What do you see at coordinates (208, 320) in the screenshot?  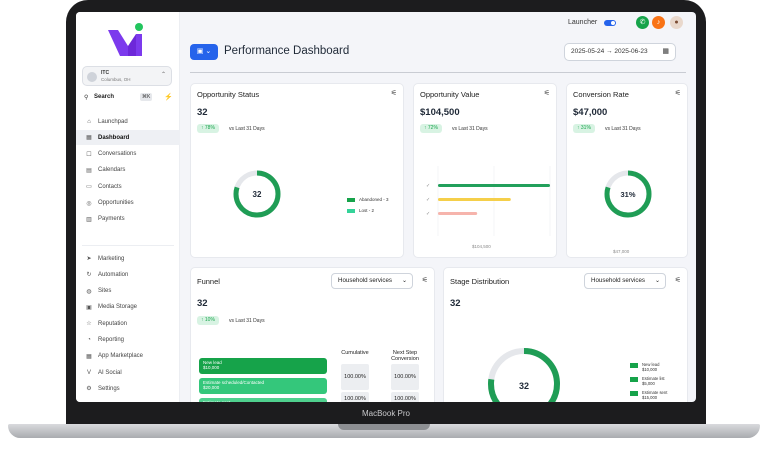 I see `change-badge: ↑ 10%` at bounding box center [208, 320].